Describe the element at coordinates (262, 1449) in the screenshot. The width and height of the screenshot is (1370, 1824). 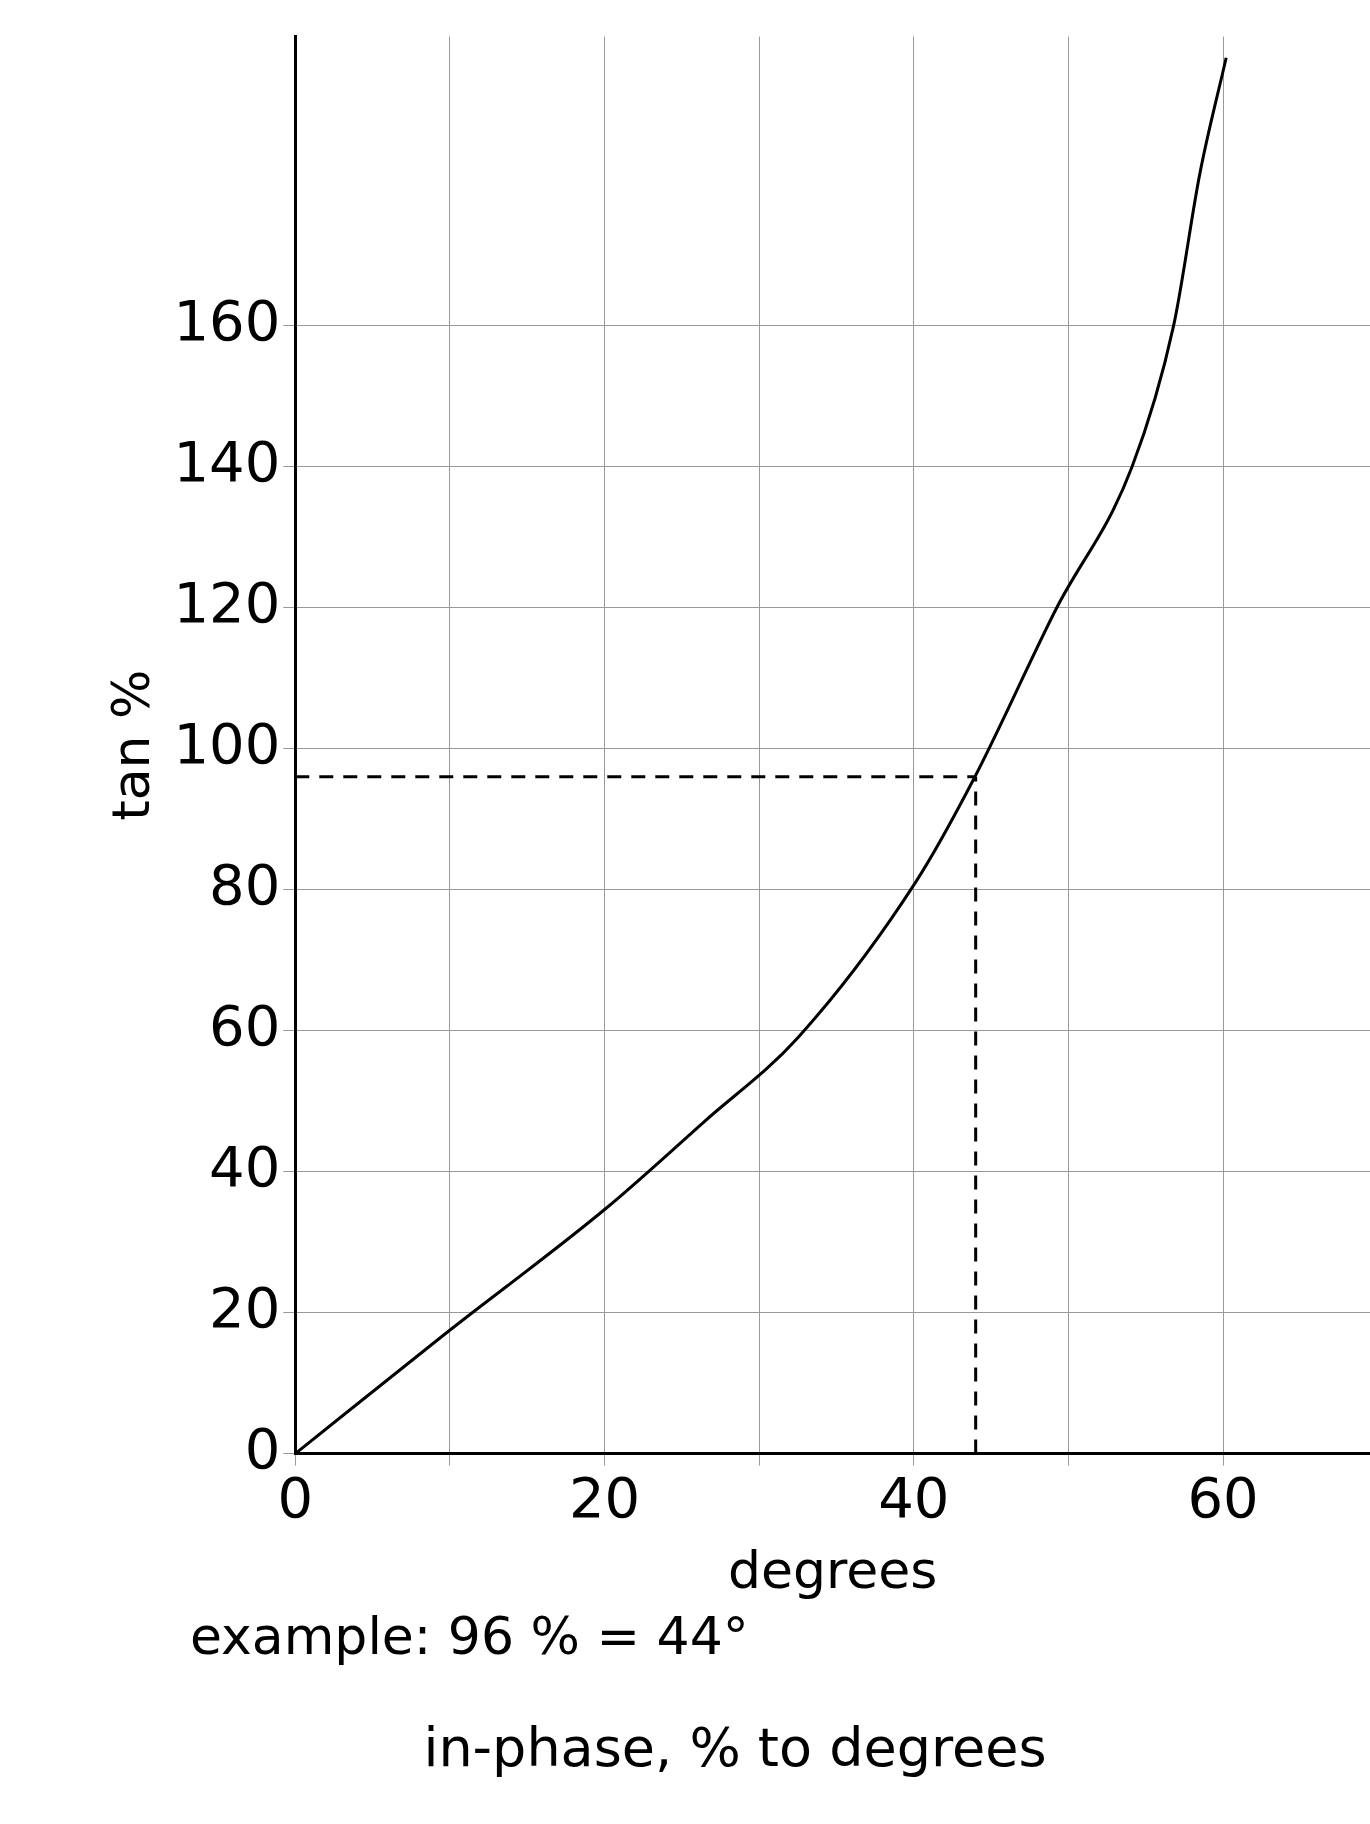
I see `y-tick-label: 0` at that location.